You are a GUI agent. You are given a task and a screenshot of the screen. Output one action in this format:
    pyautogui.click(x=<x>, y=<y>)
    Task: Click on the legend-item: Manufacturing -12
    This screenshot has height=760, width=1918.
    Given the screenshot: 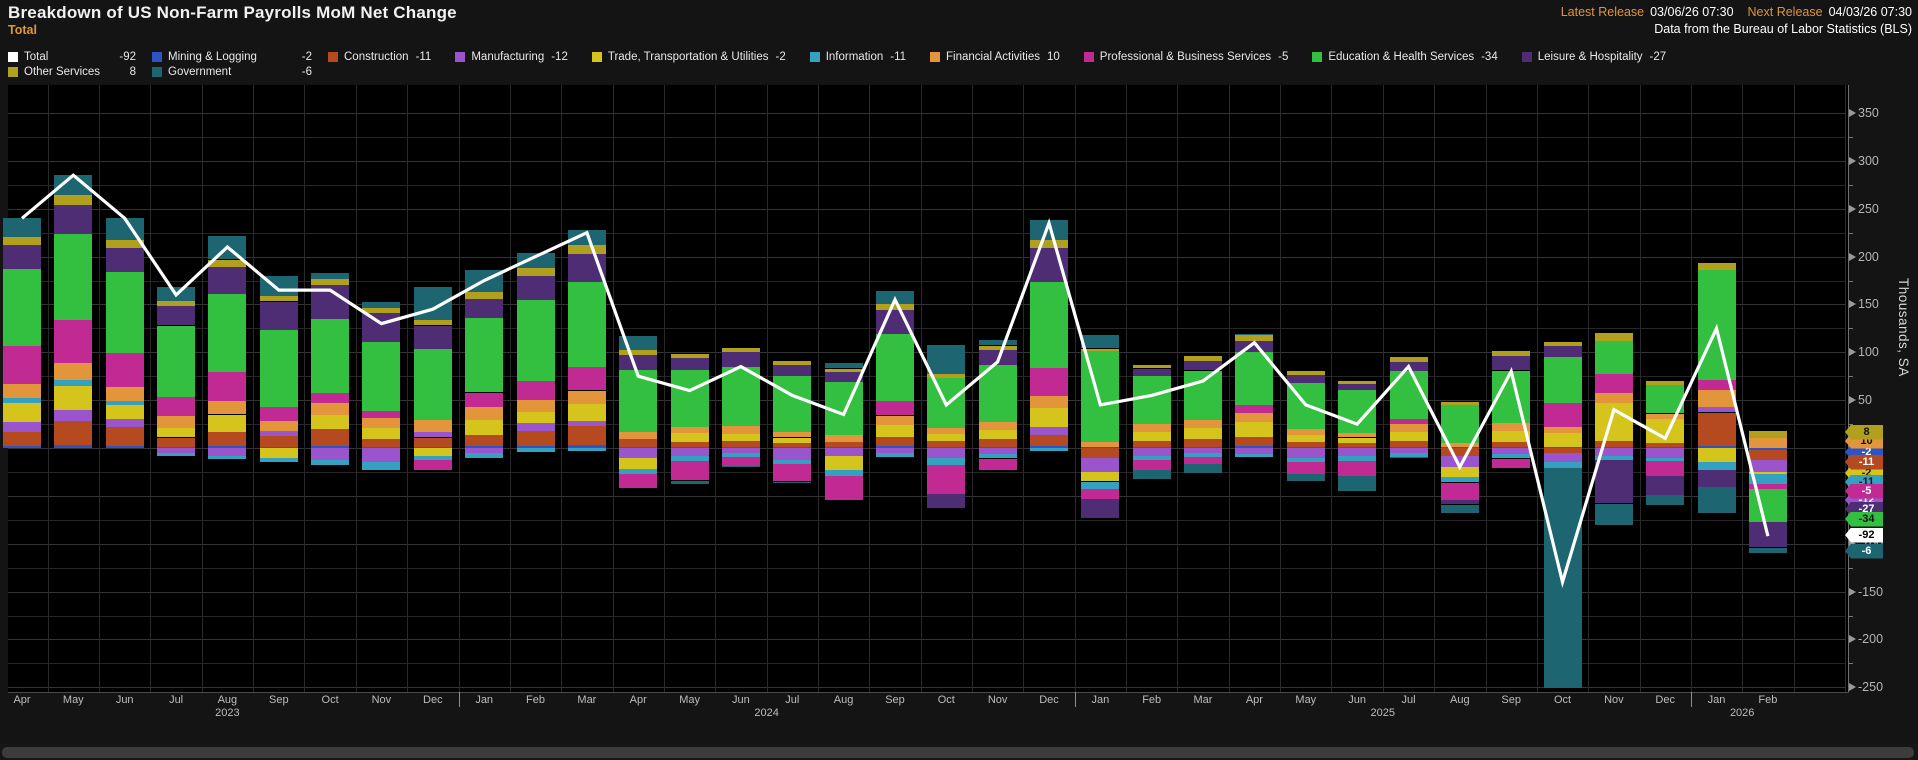 What is the action you would take?
    pyautogui.click(x=511, y=57)
    